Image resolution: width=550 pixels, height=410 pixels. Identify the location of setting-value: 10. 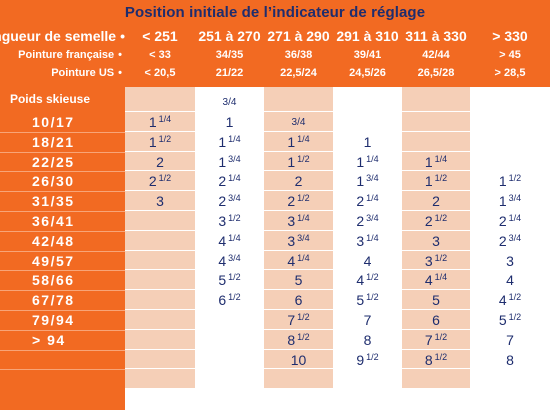
(298, 359).